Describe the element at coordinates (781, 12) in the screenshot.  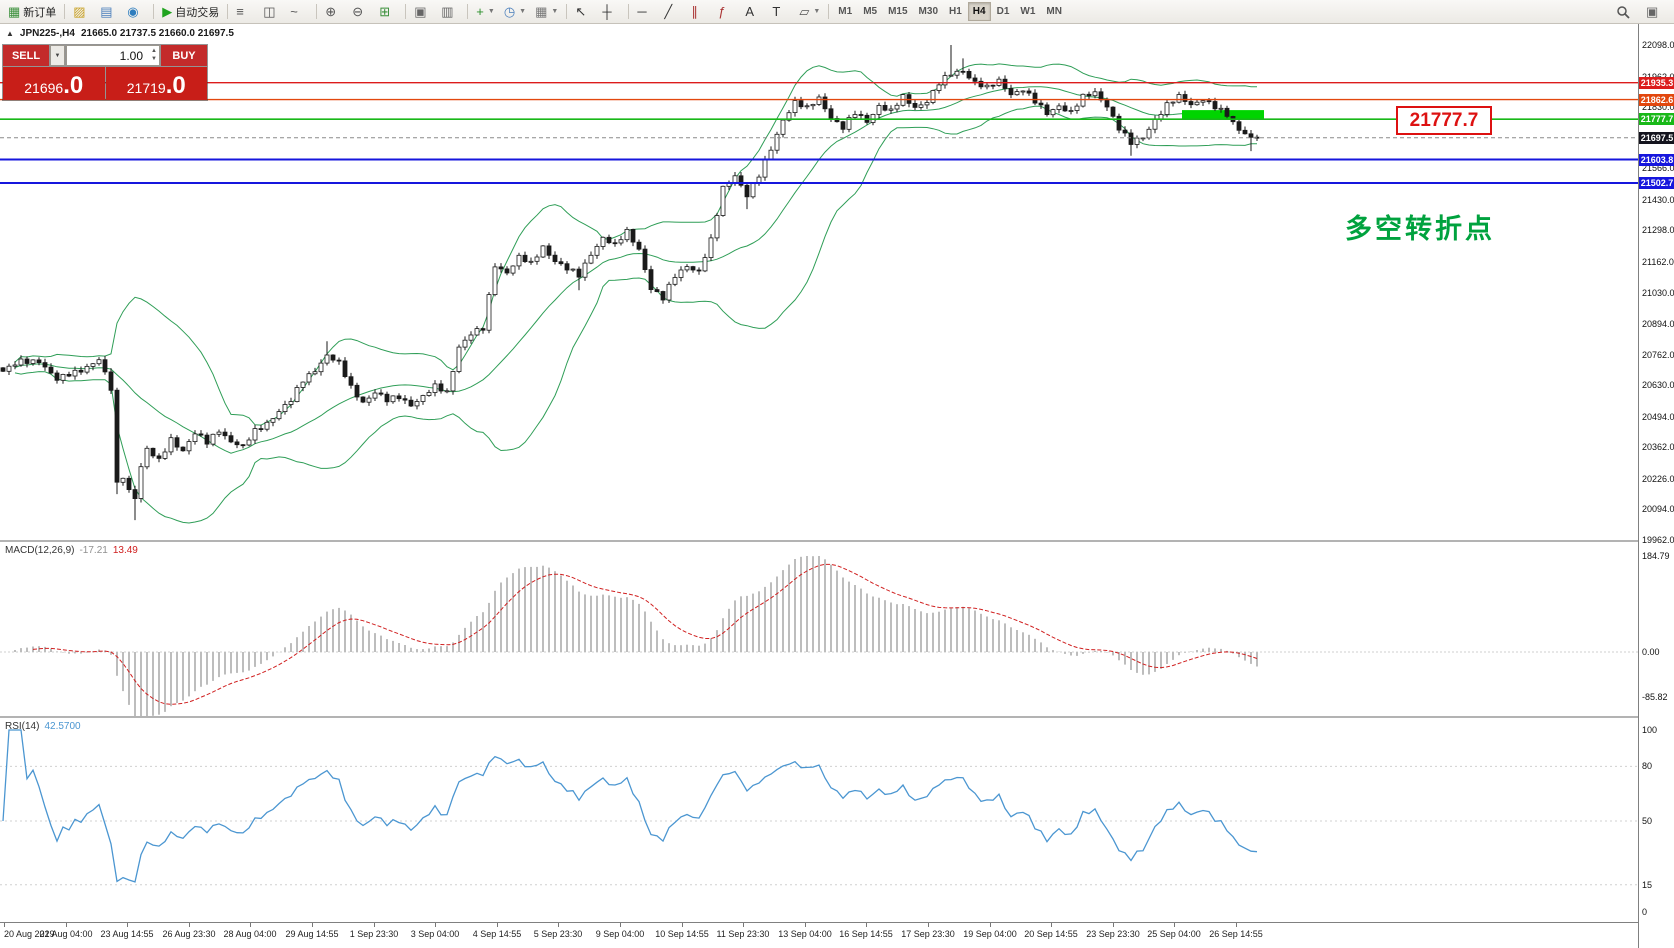
I see `label-button: T` at that location.